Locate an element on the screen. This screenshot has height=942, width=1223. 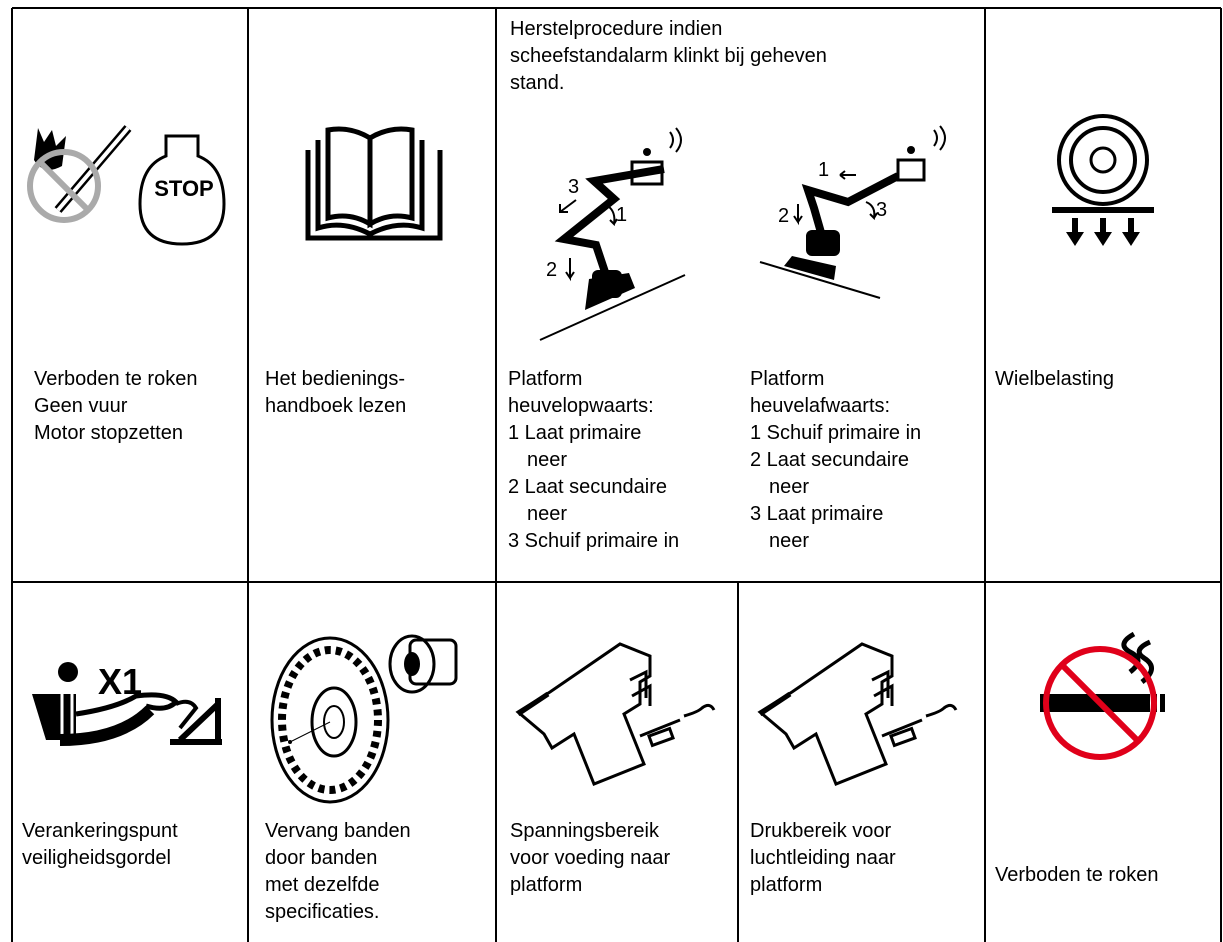
caption-line: handboek lezen is located at coordinates (336, 406).